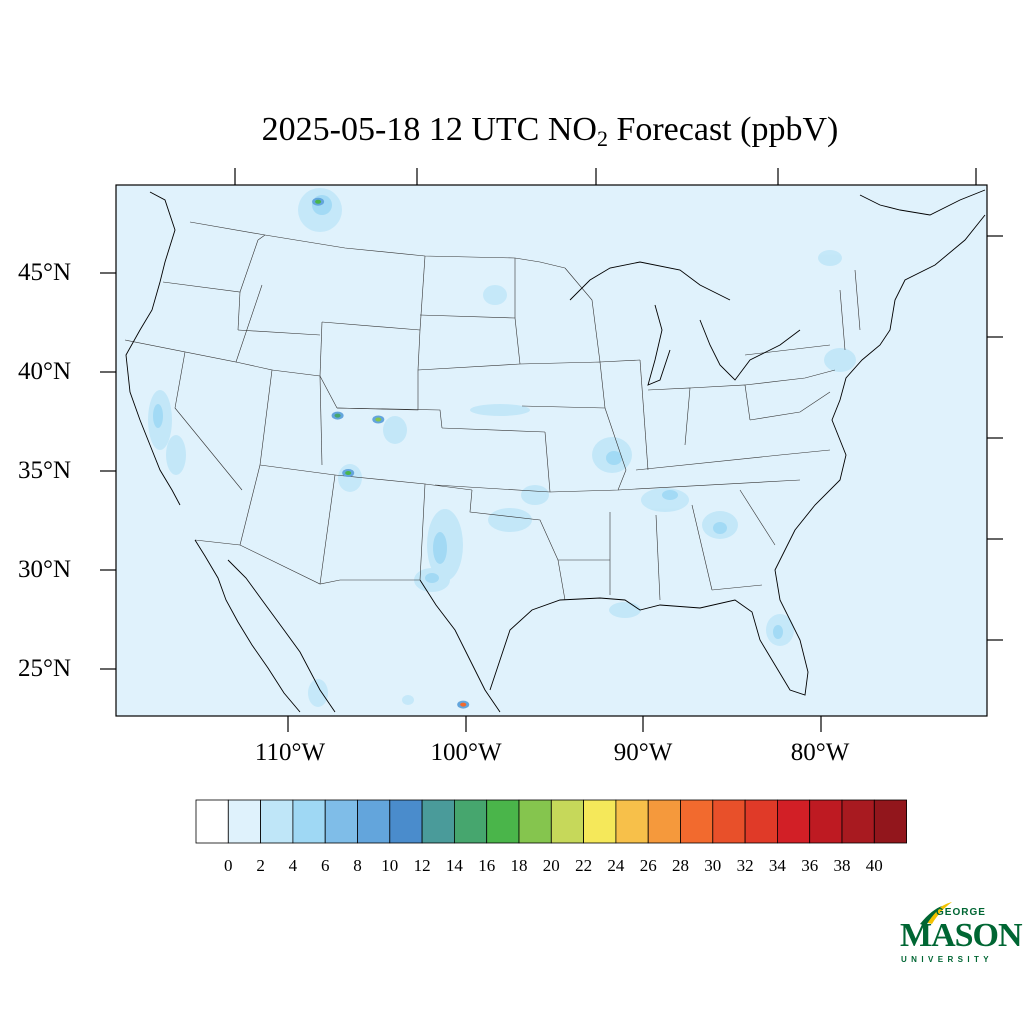 The height and width of the screenshot is (1024, 1024). I want to click on colorbar-tick-label: 16, so click(487, 865).